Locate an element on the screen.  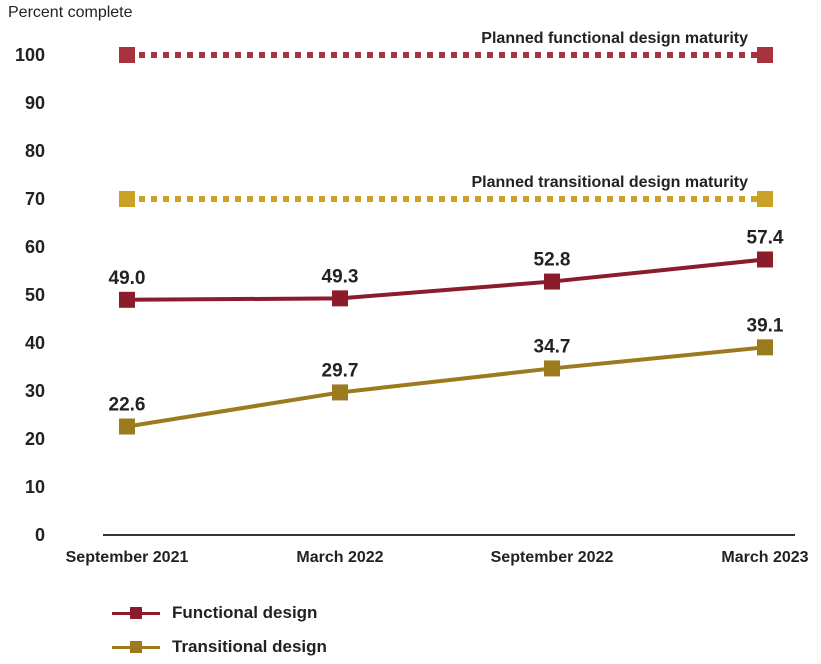
data-label: 52.8 is located at coordinates (552, 260).